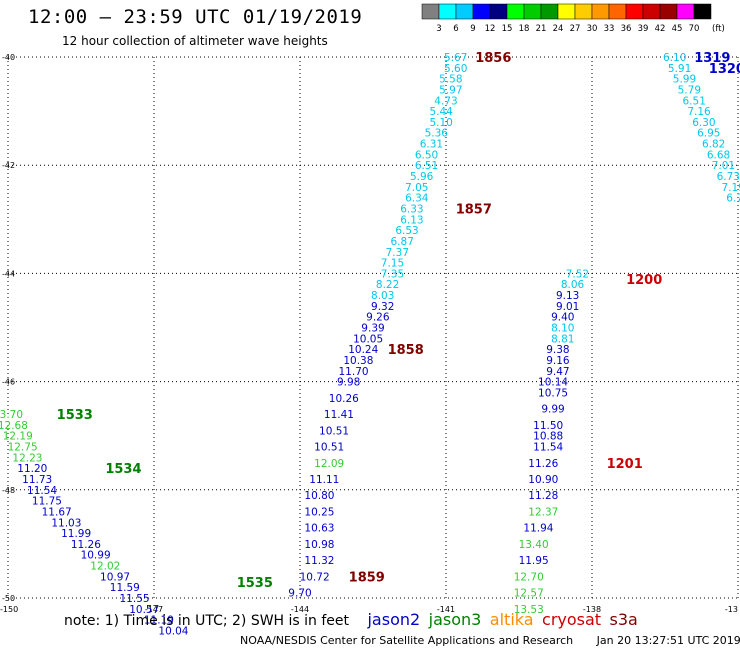 The height and width of the screenshot is (650, 740). I want to click on swh-value-s3a: 6.51, so click(426, 166).